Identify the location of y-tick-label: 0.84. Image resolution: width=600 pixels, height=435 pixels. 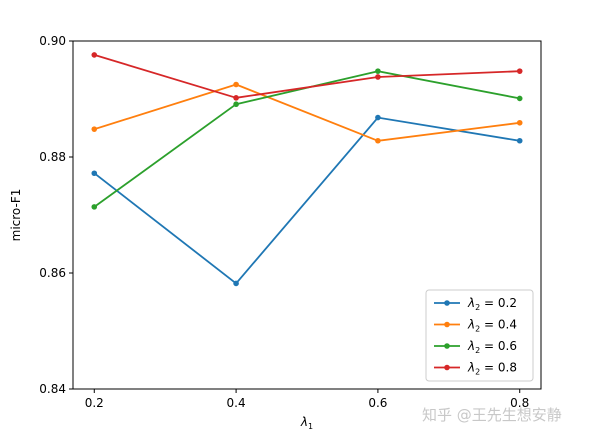
(52, 389).